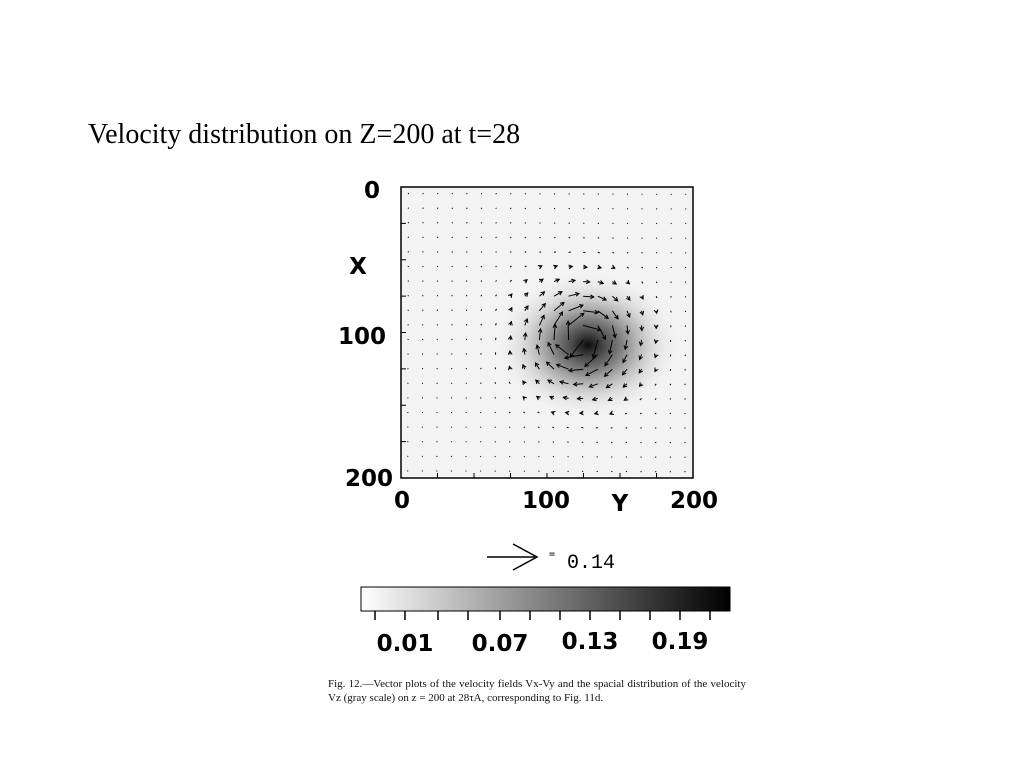 The width and height of the screenshot is (1024, 768). Describe the element at coordinates (405, 644) in the screenshot. I see `colorbar-tick-label: 0.01` at that location.